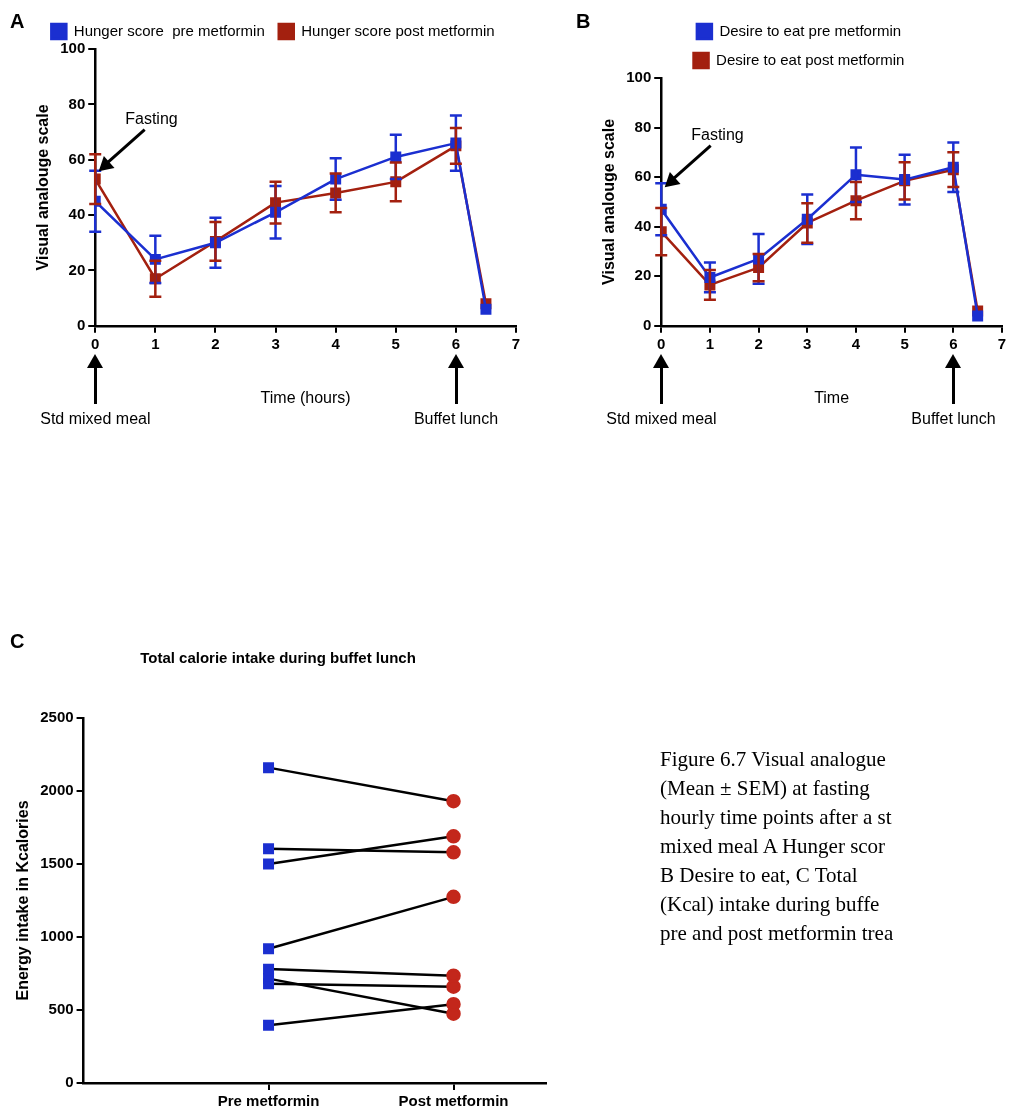 The image size is (1016, 1120). I want to click on x-axis-title: Time (hours), so click(305, 397).